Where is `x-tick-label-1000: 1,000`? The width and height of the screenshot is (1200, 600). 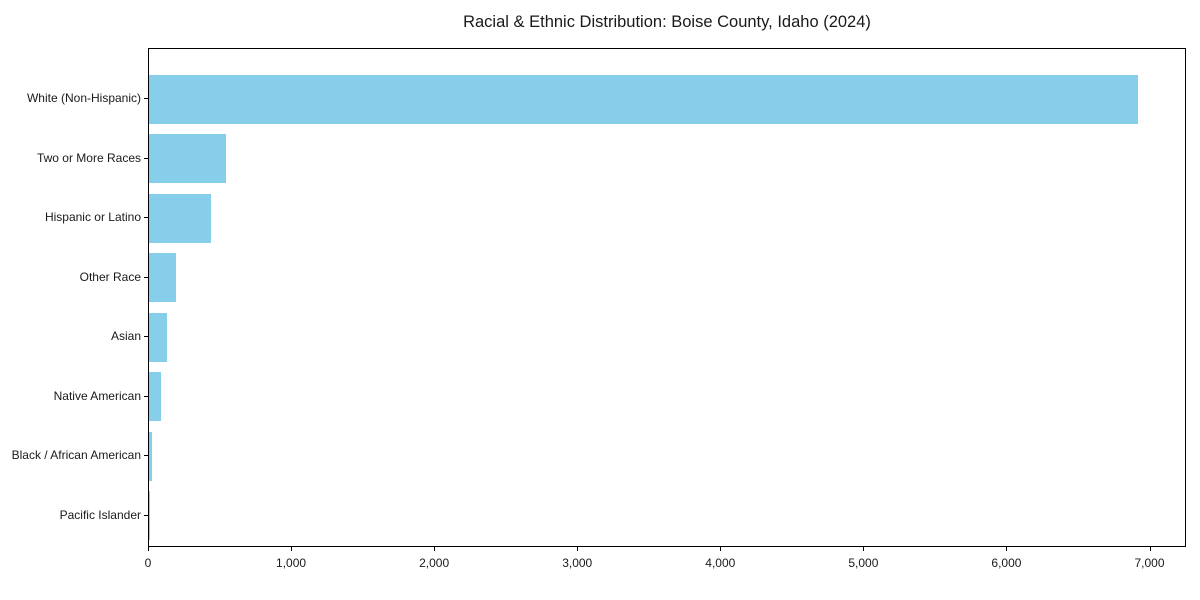
x-tick-label-1000: 1,000 is located at coordinates (291, 563).